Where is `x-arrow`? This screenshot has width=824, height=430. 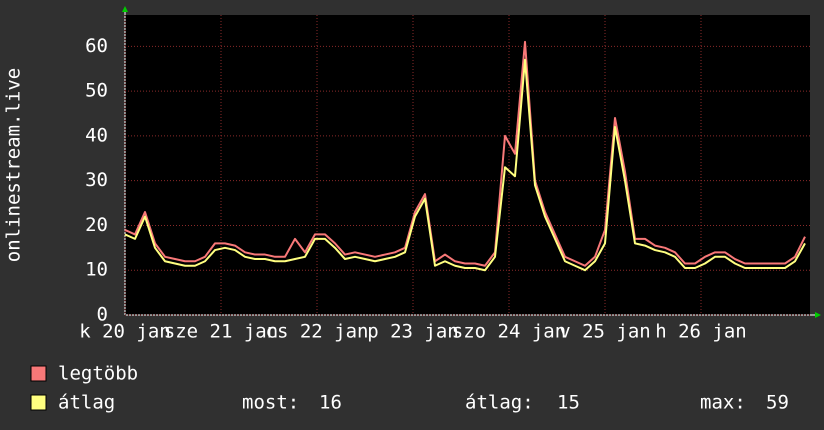 x-arrow is located at coordinates (818, 315).